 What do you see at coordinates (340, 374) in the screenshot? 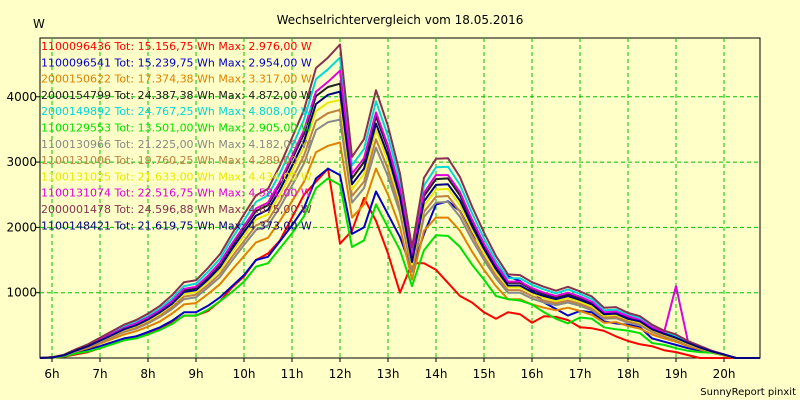
I see `x-tick-label: 12h` at bounding box center [340, 374].